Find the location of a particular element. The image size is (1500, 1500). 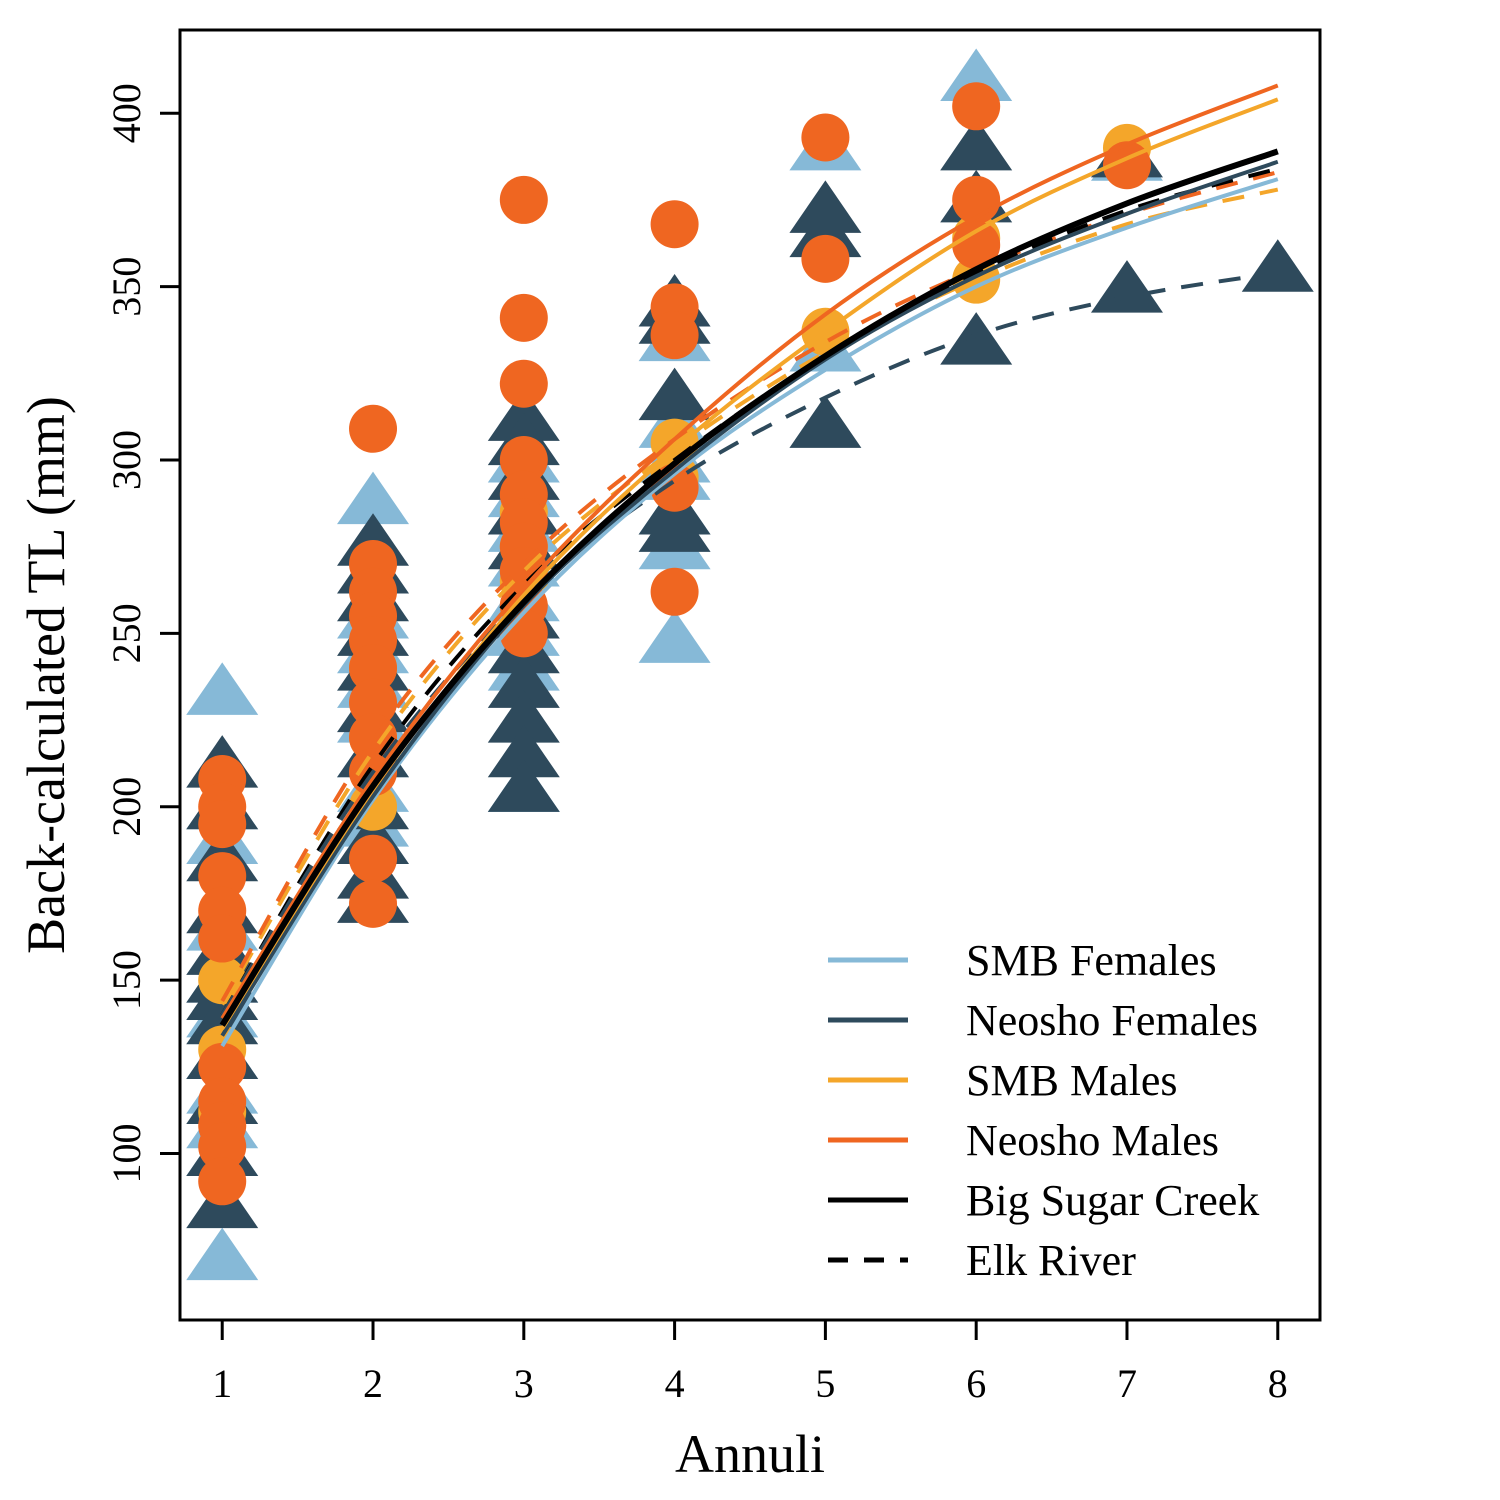

y-tick-label: 400 is located at coordinates (126, 113).